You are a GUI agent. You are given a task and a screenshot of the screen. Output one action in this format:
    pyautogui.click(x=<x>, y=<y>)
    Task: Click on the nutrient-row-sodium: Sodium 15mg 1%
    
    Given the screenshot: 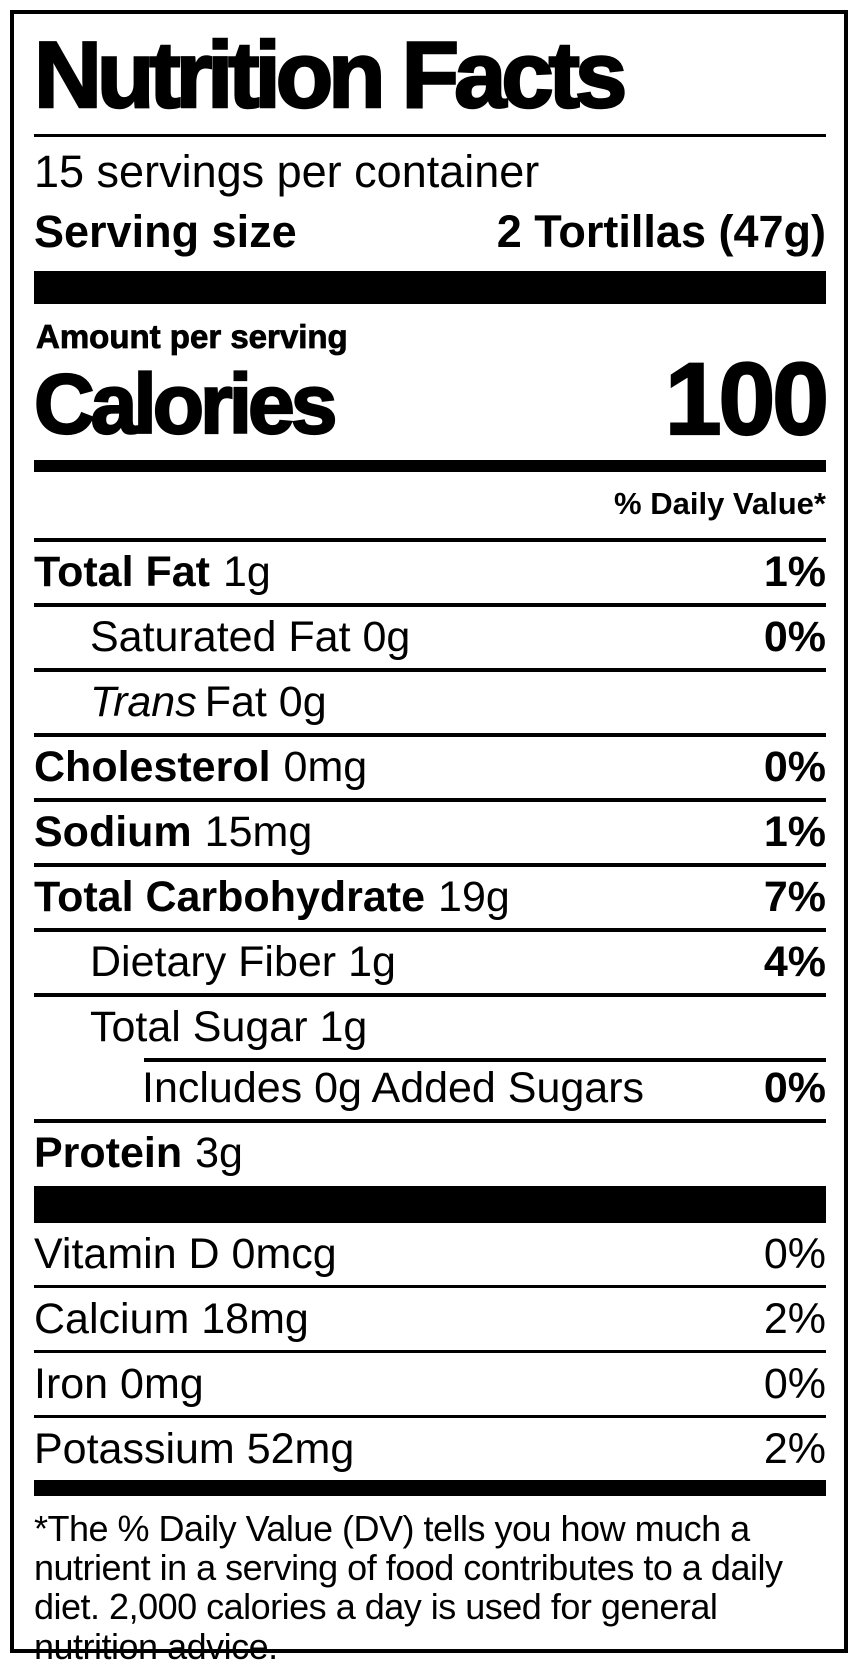 What is the action you would take?
    pyautogui.click(x=430, y=830)
    